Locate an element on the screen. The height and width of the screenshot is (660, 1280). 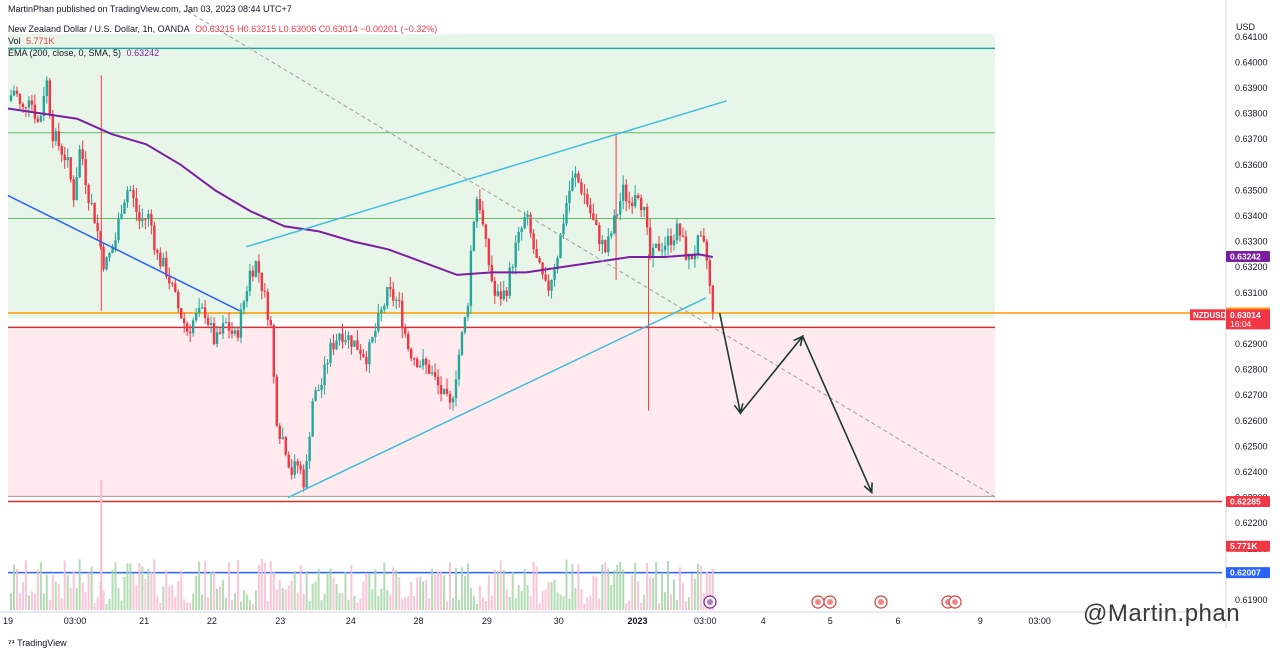
ema-line is located at coordinates (360, 191).